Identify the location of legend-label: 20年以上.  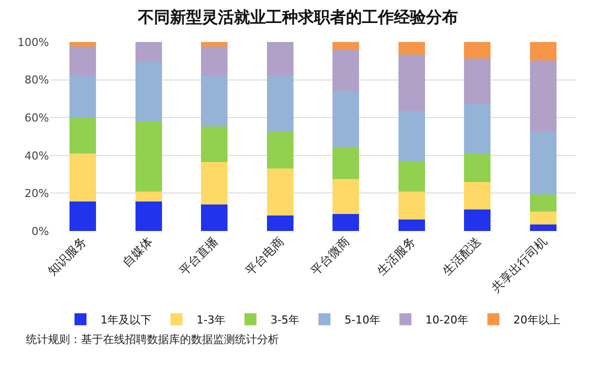
(536, 320).